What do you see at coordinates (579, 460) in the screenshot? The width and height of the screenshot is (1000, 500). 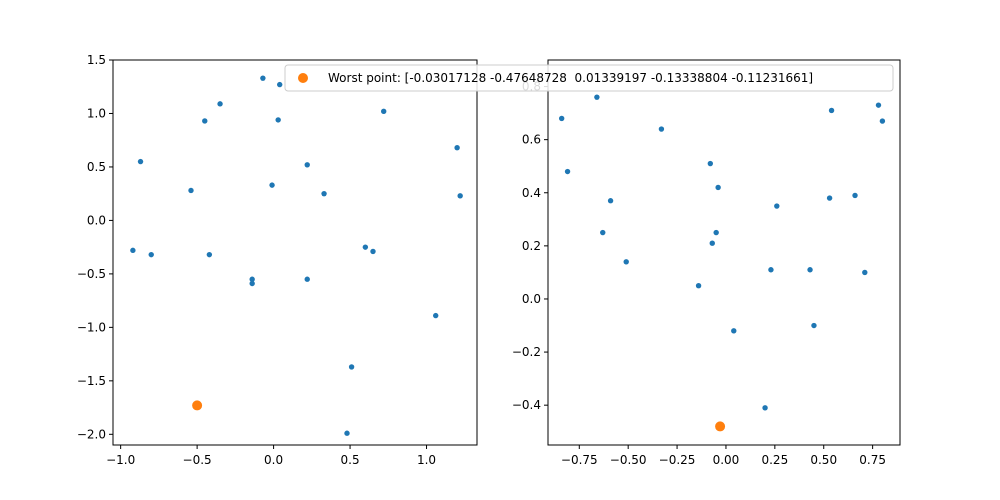 I see `x-tick-label: −0.75` at bounding box center [579, 460].